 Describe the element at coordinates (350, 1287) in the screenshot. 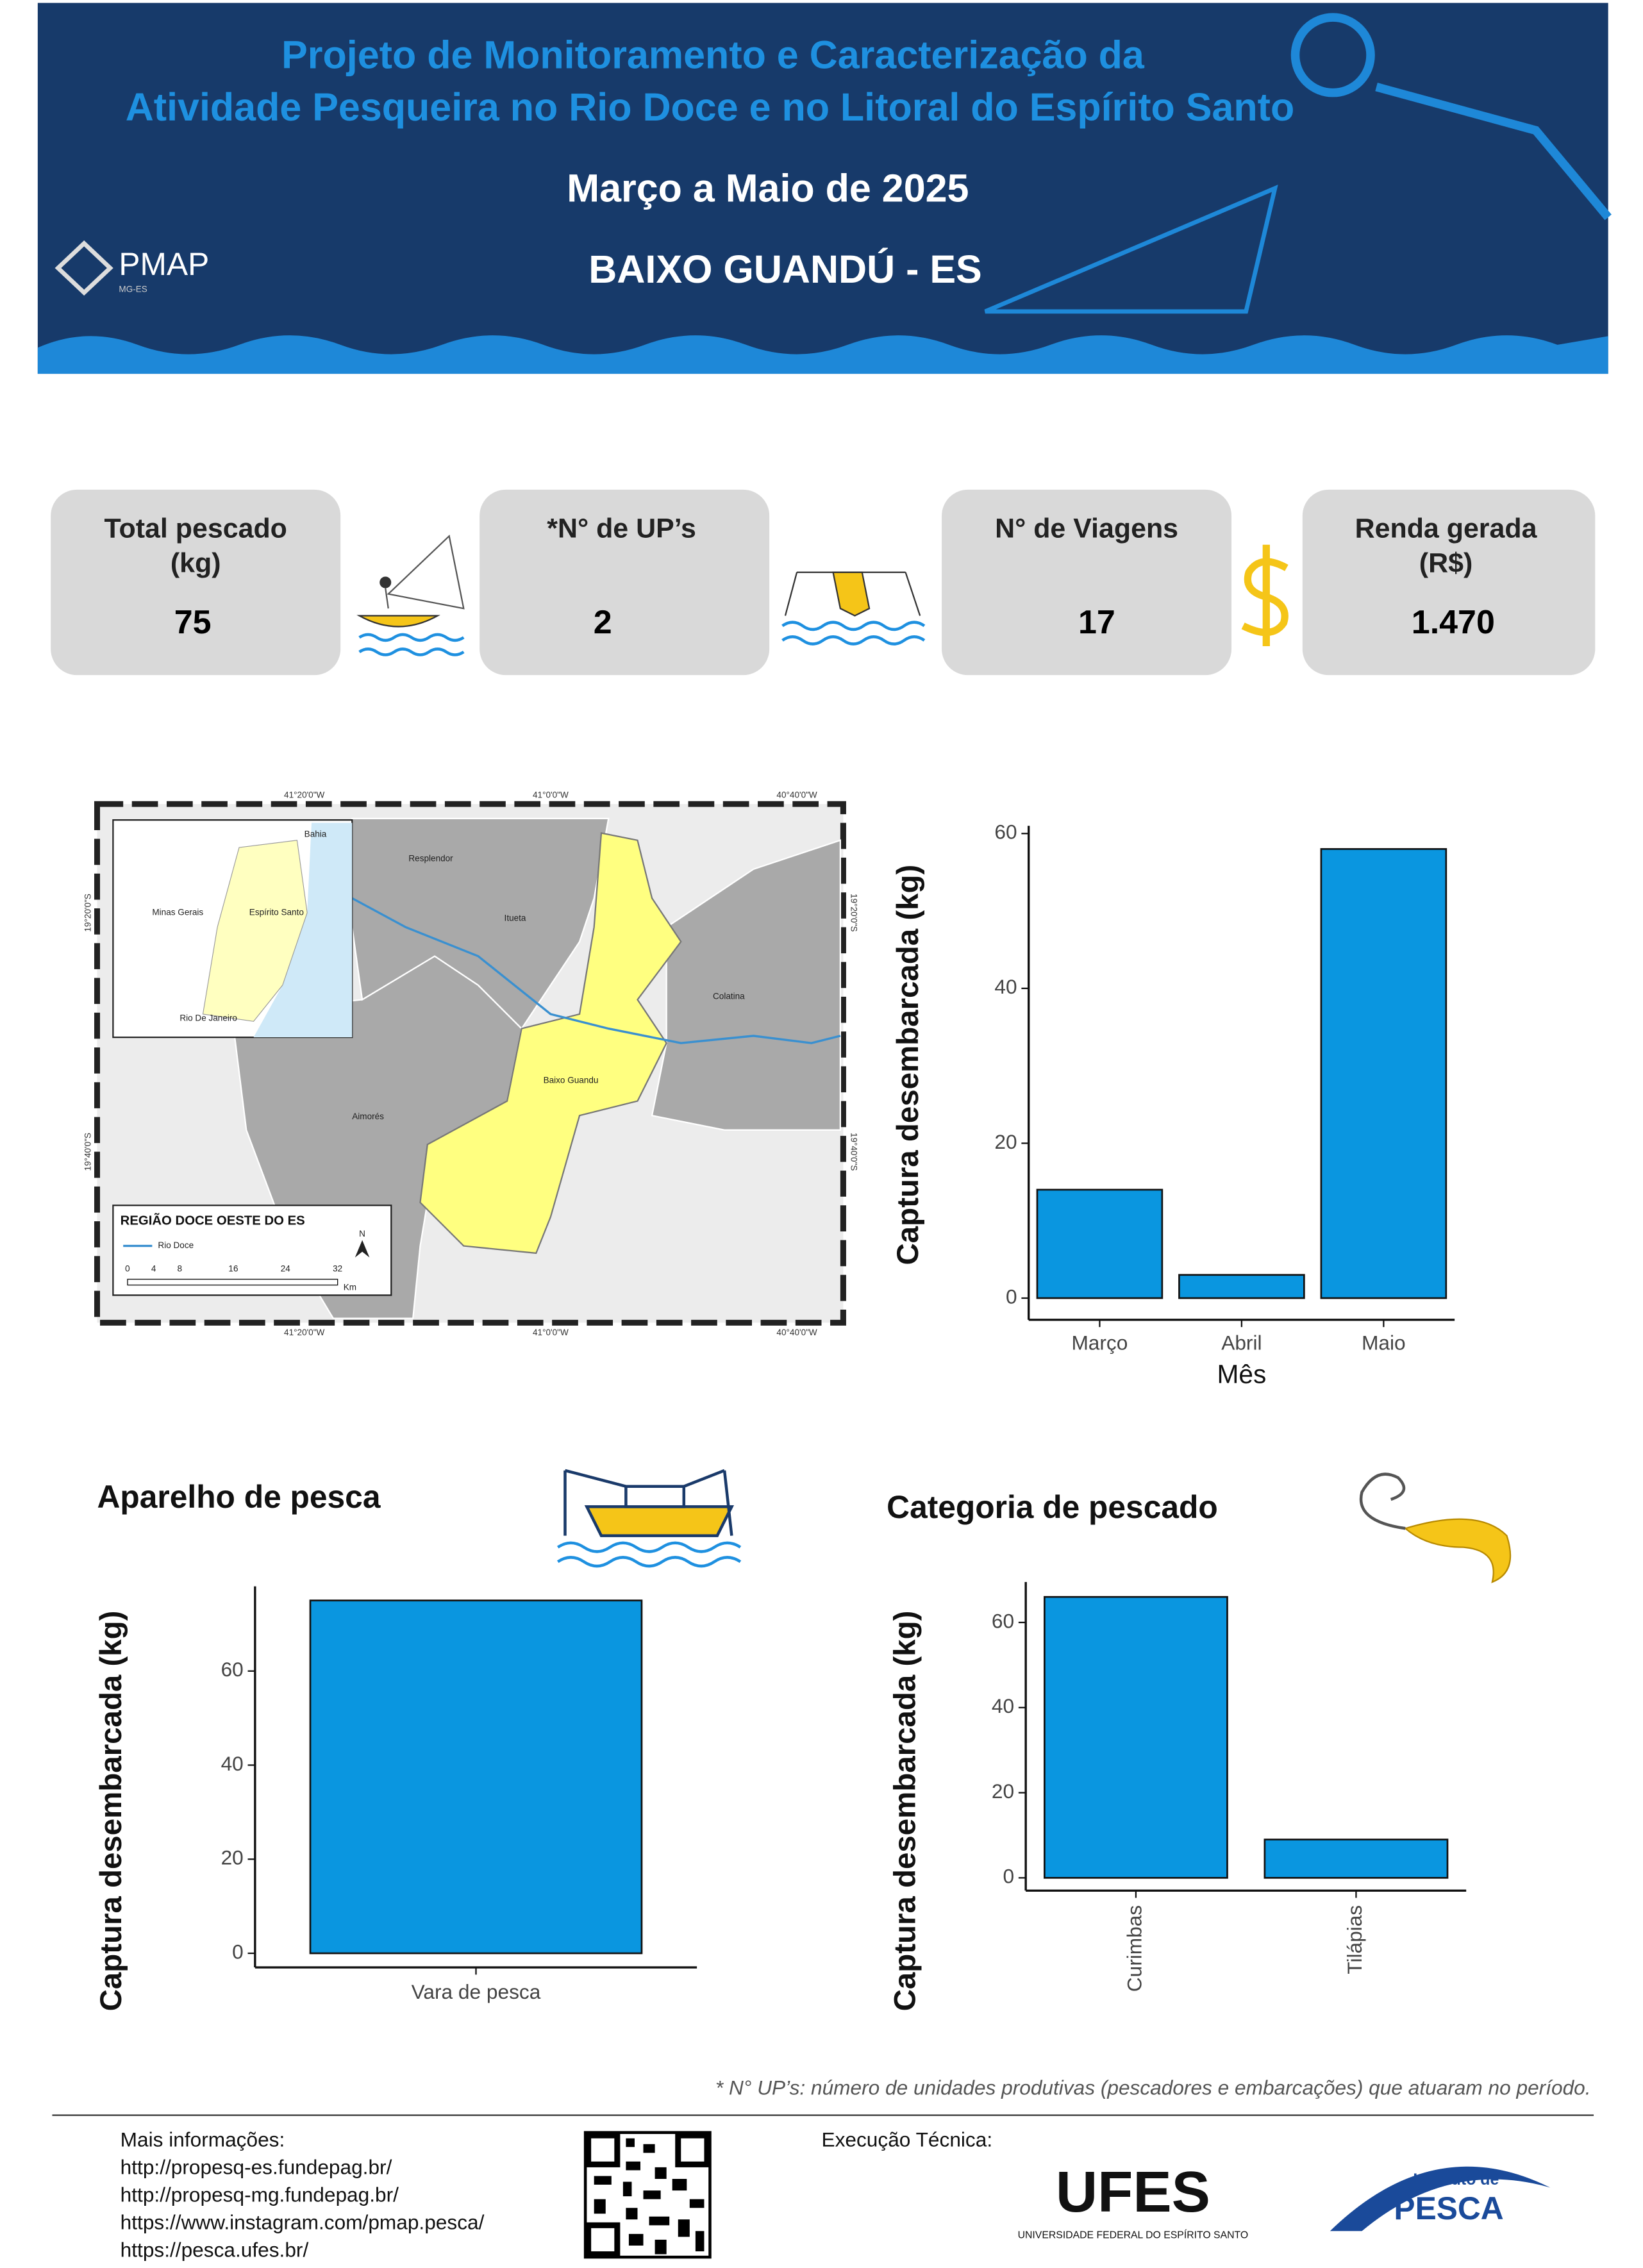

I see `scale-unit: Km` at that location.